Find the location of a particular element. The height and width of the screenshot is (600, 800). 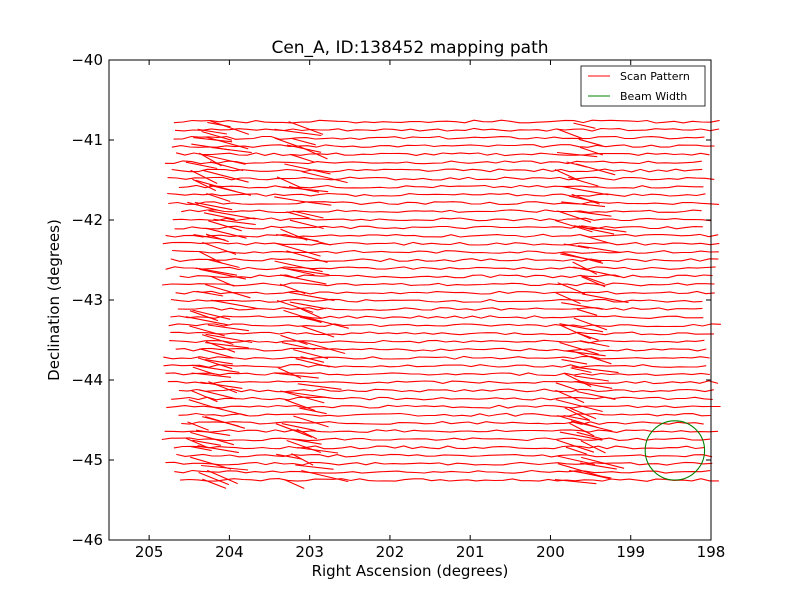

x-tick-label: 204 is located at coordinates (229, 552).